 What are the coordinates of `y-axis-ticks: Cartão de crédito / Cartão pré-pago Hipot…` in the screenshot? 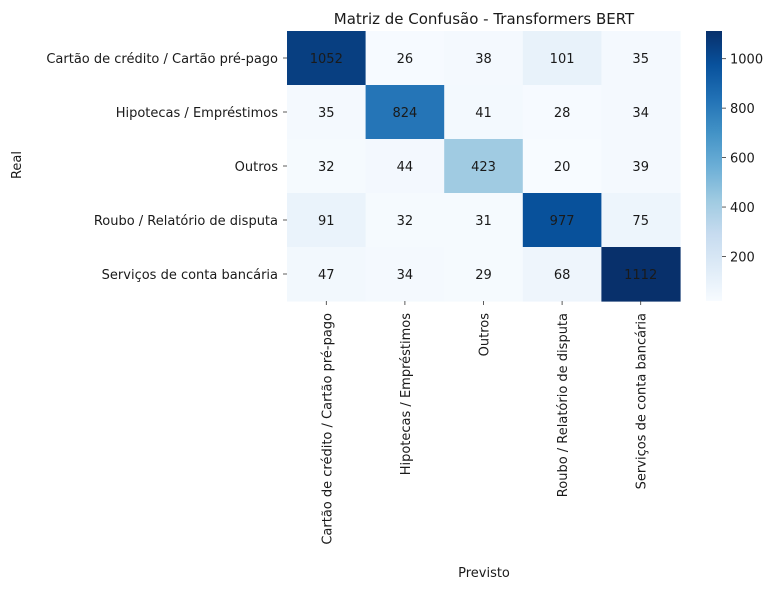 It's located at (166, 167).